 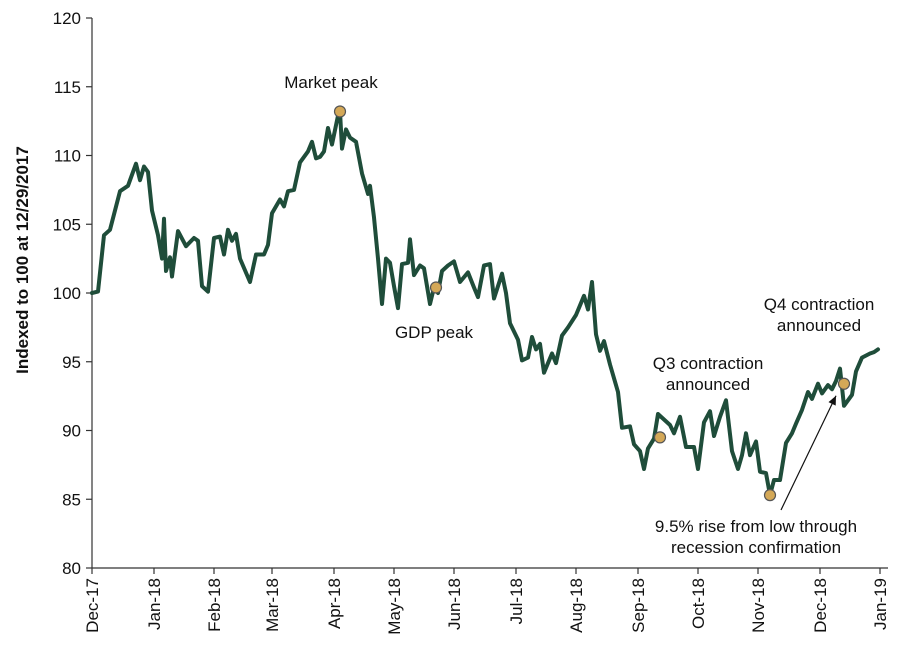 What do you see at coordinates (698, 603) in the screenshot?
I see `x-tick-label: Oct-18` at bounding box center [698, 603].